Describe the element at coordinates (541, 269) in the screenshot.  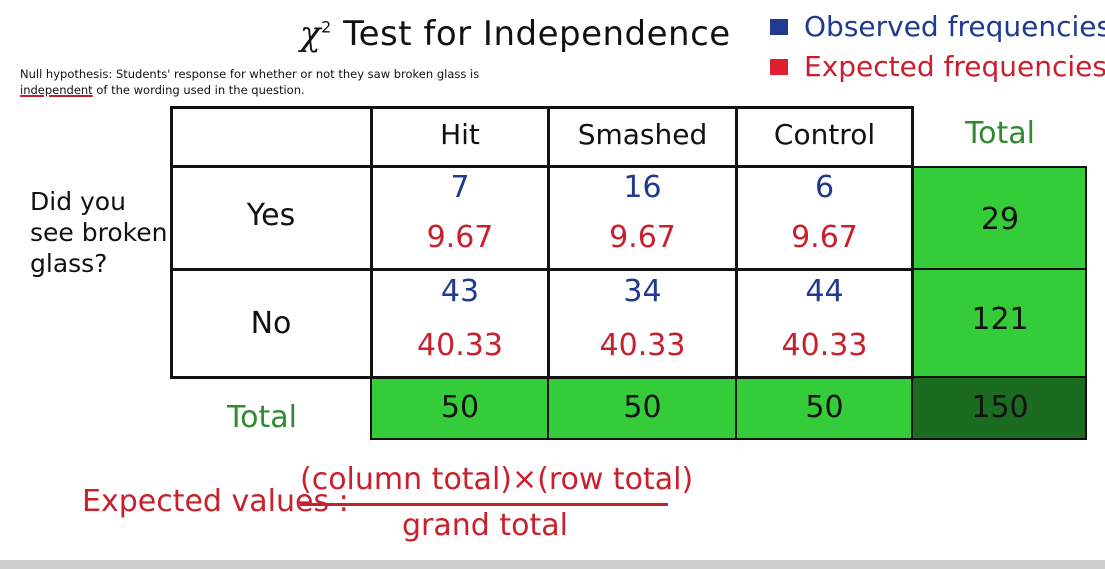
I see `table-line-row1` at that location.